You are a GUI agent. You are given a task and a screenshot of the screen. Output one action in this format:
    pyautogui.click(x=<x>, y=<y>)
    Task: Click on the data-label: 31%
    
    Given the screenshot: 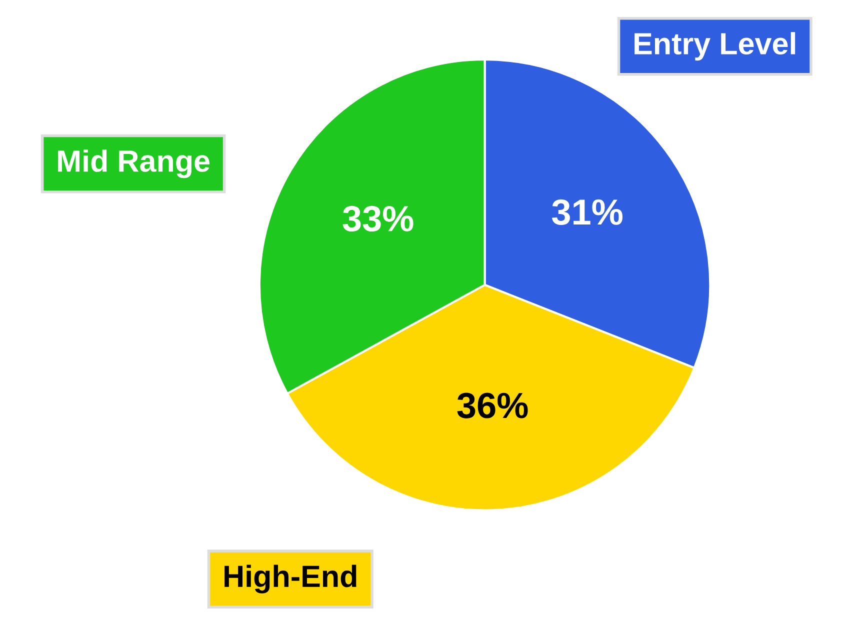 What is the action you would take?
    pyautogui.click(x=587, y=212)
    